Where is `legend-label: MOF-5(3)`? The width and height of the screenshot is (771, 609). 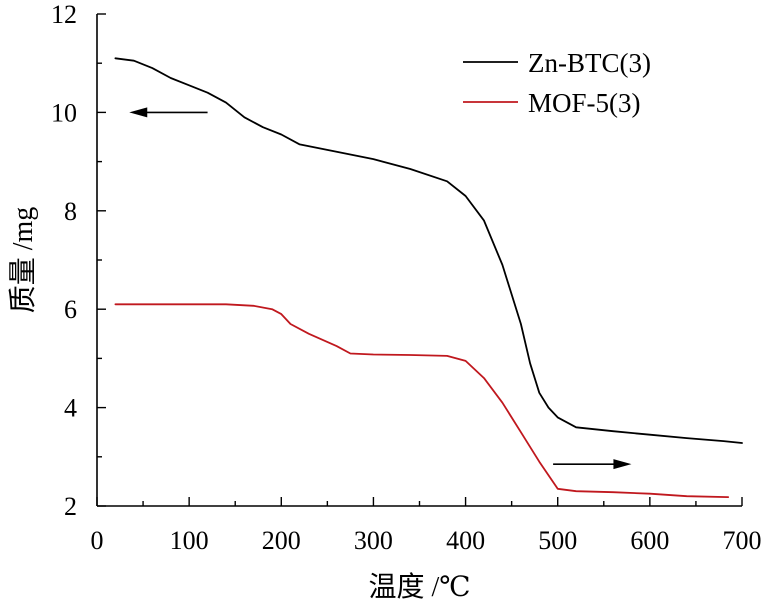 legend-label: MOF-5(3) is located at coordinates (584, 103).